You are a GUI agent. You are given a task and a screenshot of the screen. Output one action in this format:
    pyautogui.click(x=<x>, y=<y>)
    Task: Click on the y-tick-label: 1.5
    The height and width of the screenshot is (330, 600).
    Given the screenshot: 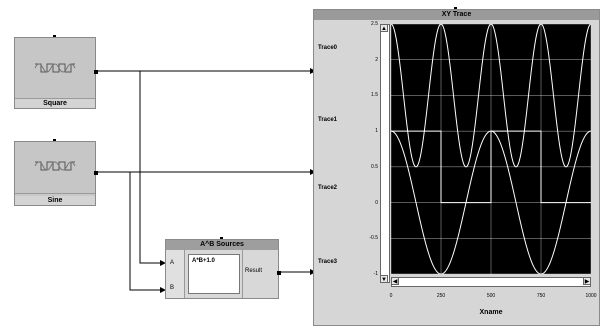 What is the action you would take?
    pyautogui.click(x=374, y=95)
    